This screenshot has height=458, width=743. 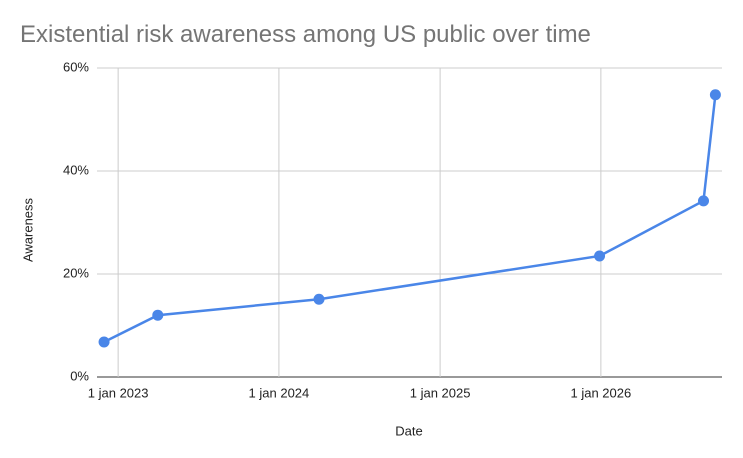 What do you see at coordinates (79, 375) in the screenshot?
I see `y-tick-label: 0%` at bounding box center [79, 375].